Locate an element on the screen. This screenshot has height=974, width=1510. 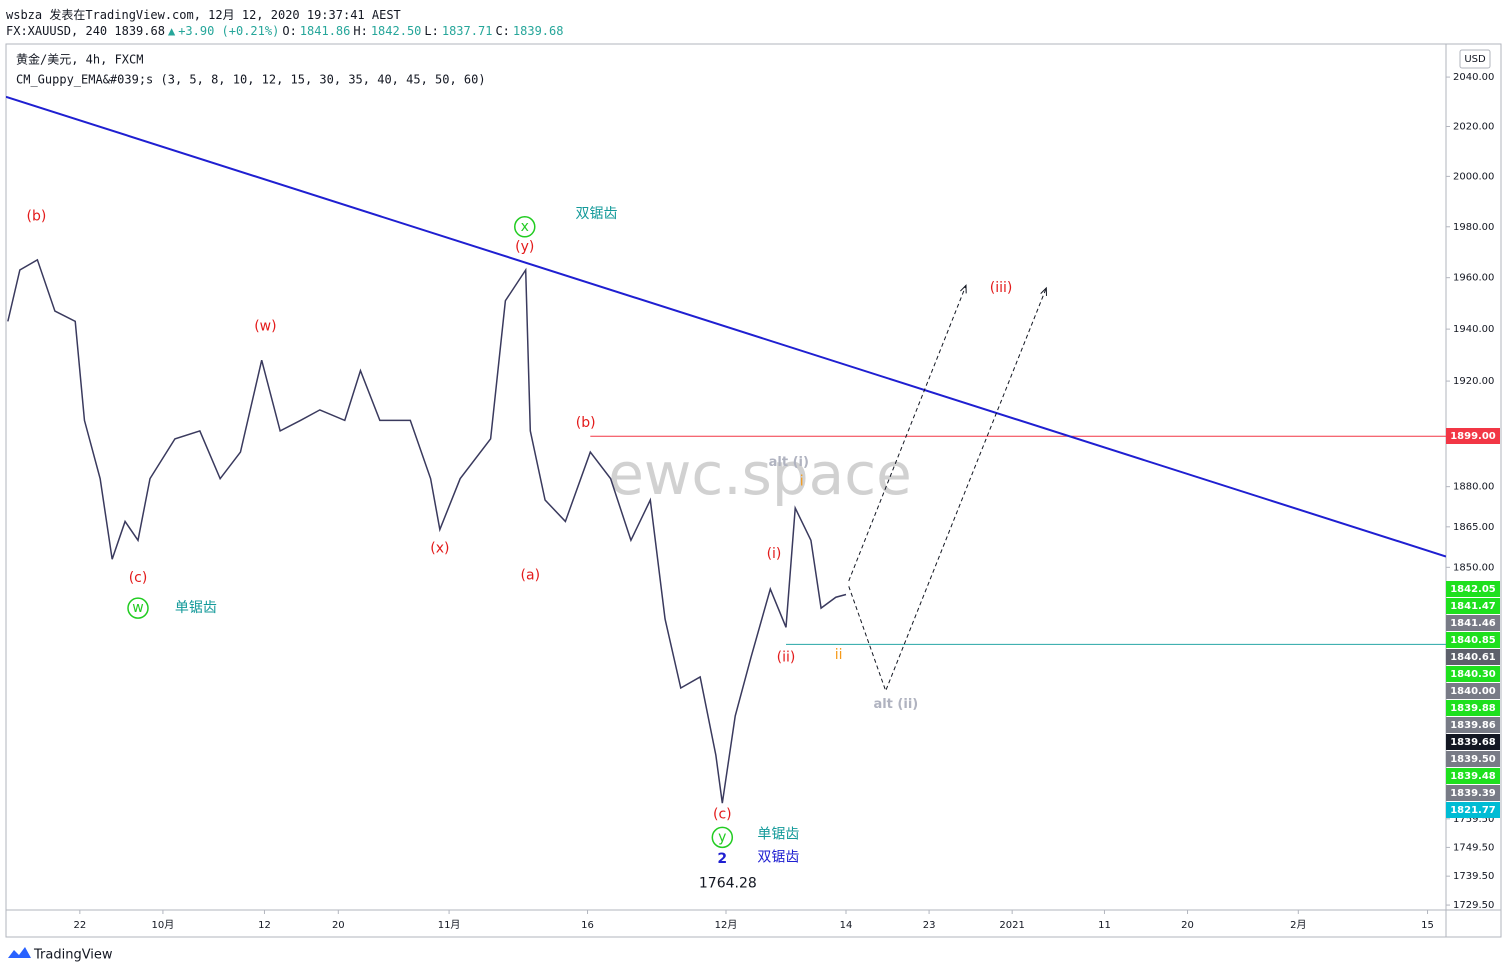
y-tick-label: 2040.00 is located at coordinates (1473, 77).